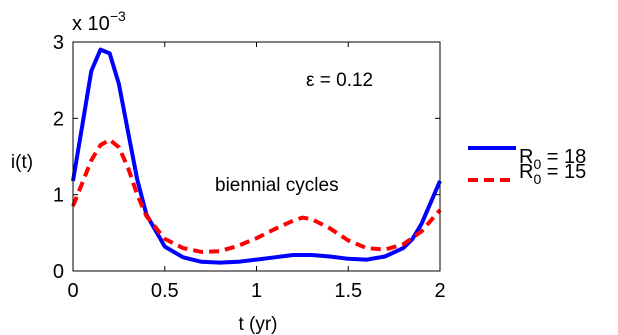 The width and height of the screenshot is (618, 335). What do you see at coordinates (22, 162) in the screenshot?
I see `y-axis-label: i(t)` at bounding box center [22, 162].